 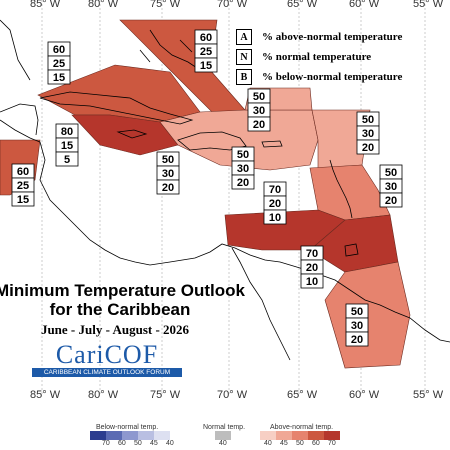 I want to click on prob-box-jamaica-south: 50 30 20, so click(x=168, y=173).